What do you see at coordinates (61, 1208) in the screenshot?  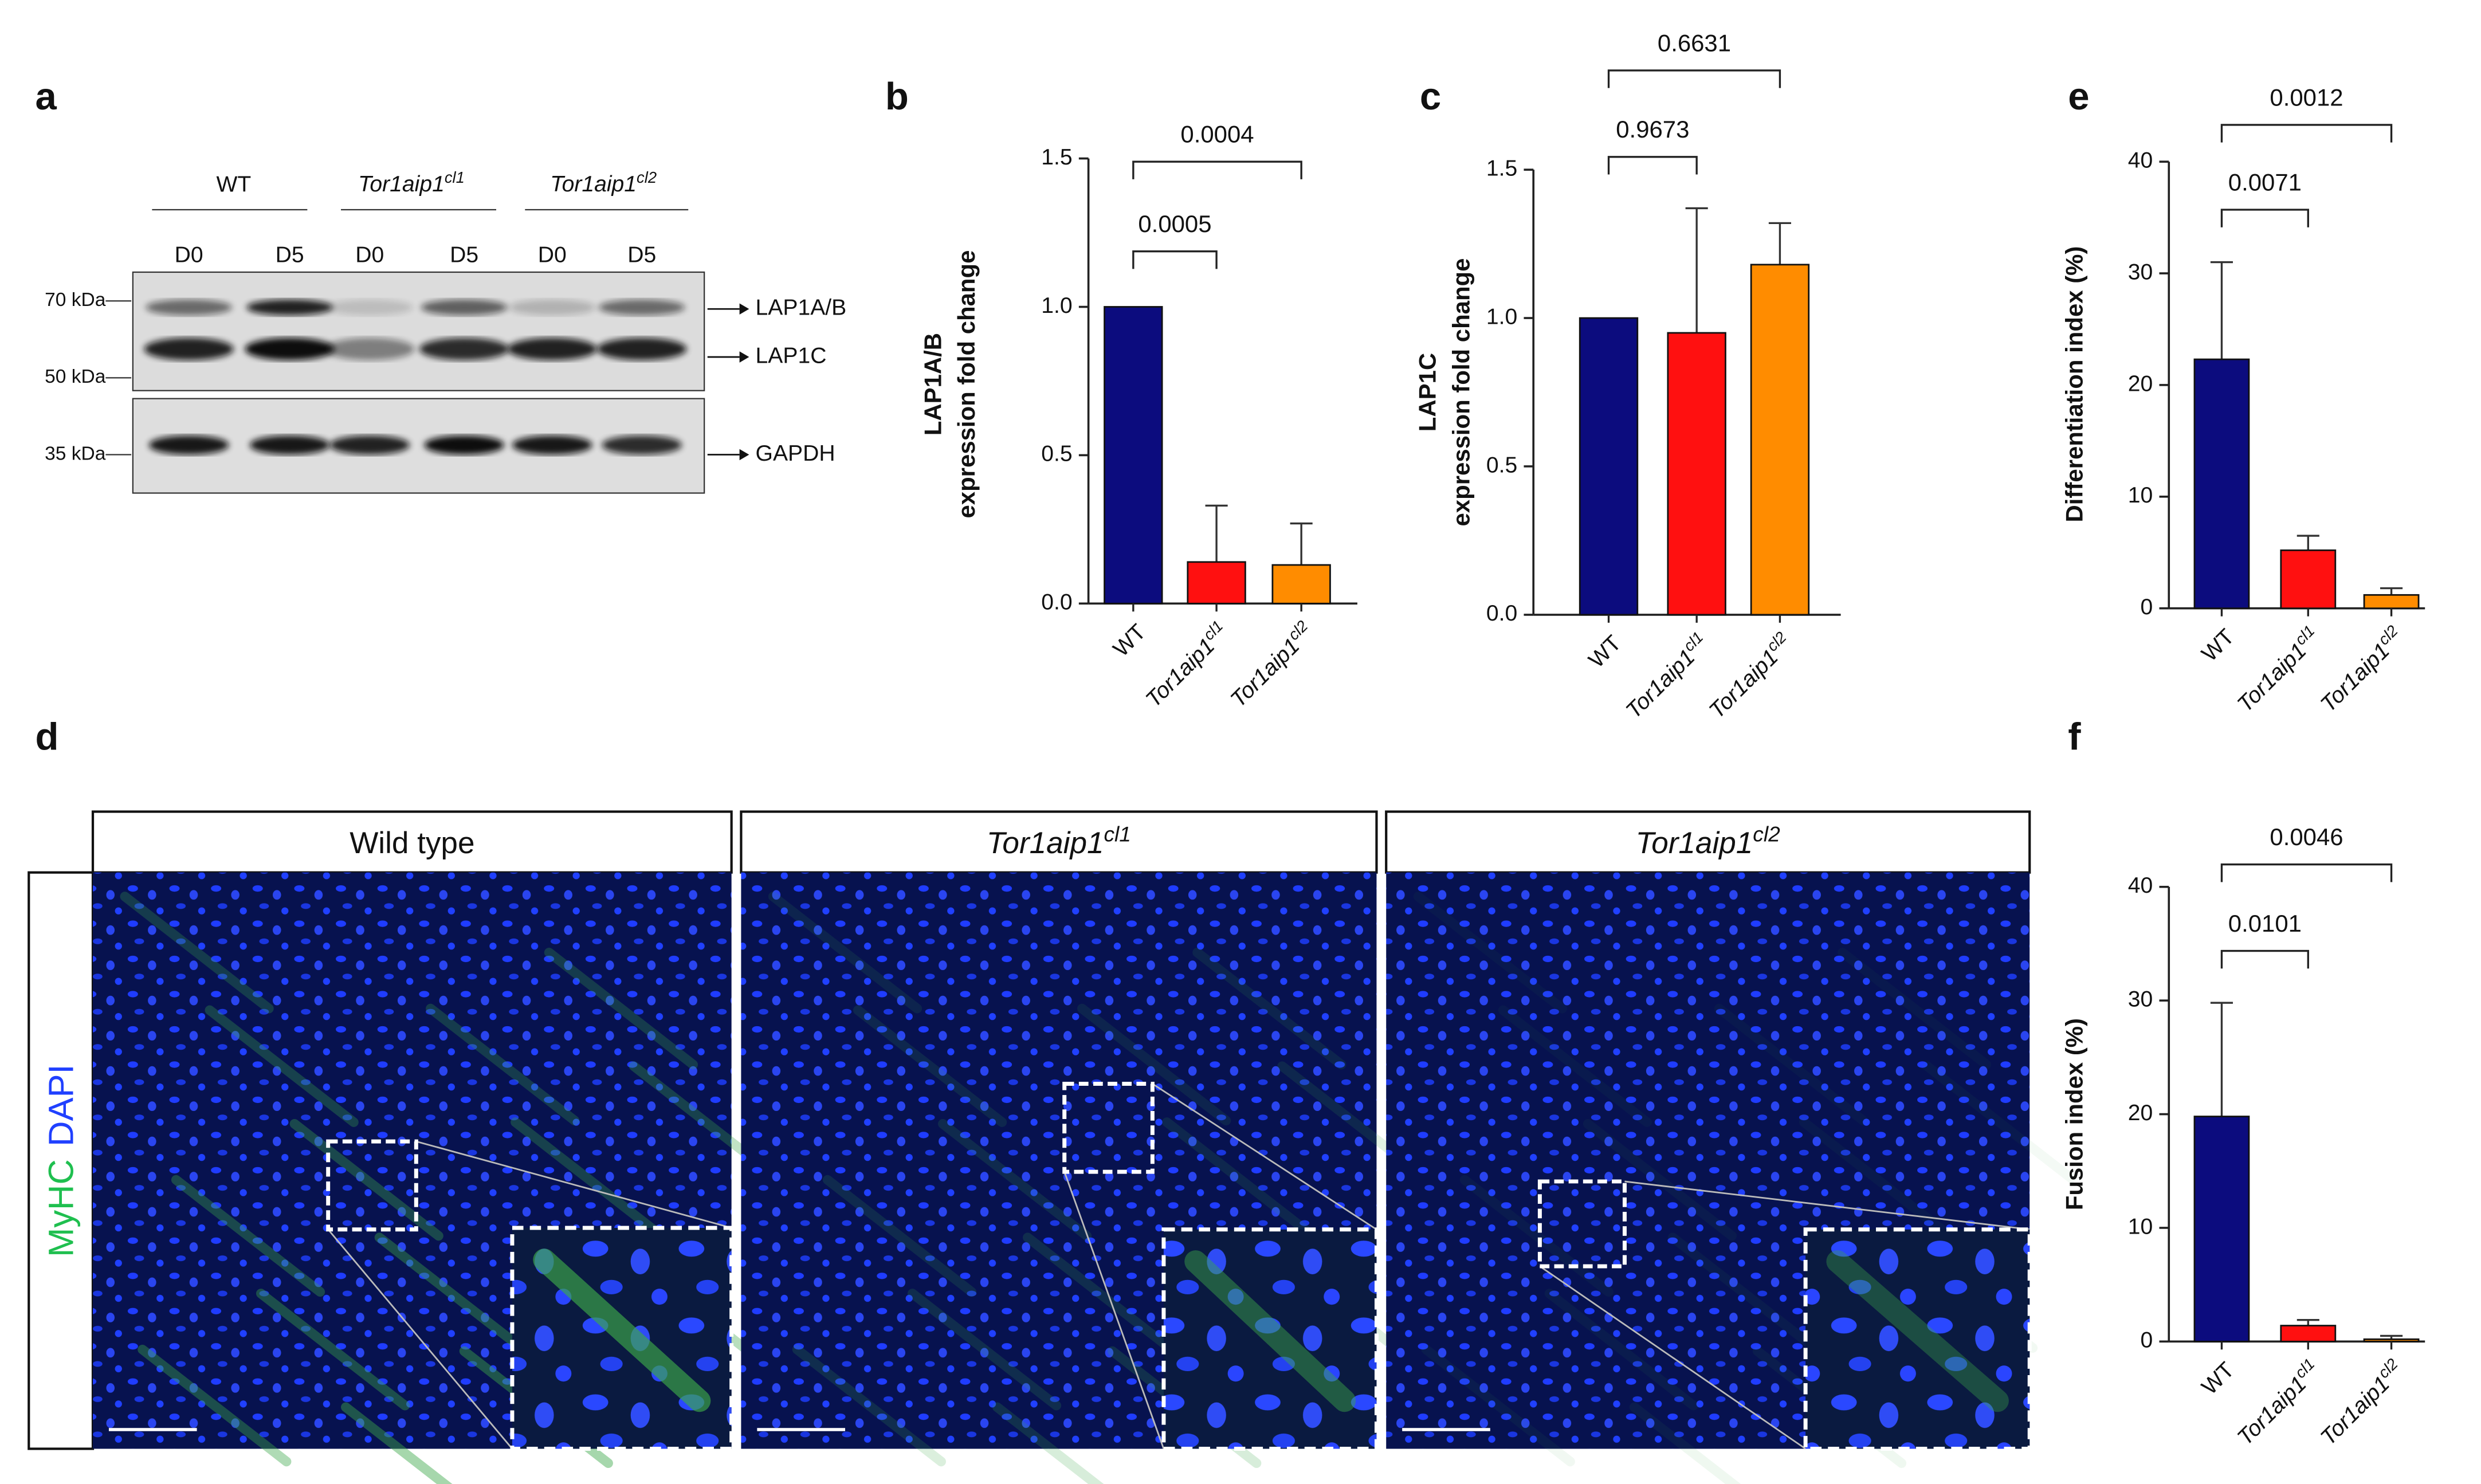 I see `stain-name: MyHC` at bounding box center [61, 1208].